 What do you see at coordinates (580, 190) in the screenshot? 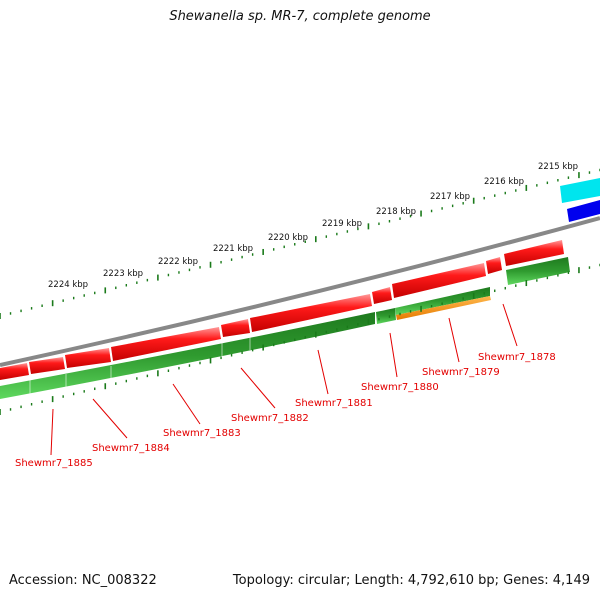
I see `cyan-feature` at bounding box center [580, 190].